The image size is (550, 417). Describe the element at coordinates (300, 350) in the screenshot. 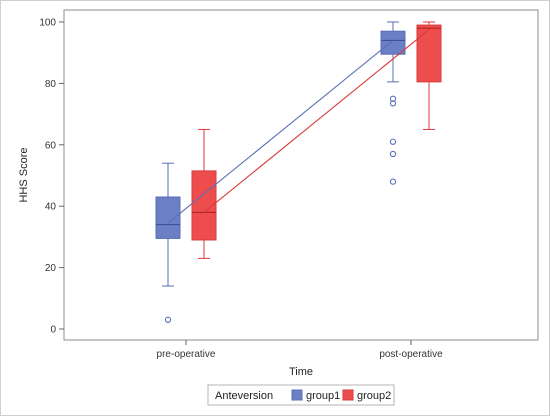

I see `x-axis: pre-operative post-operative` at that location.